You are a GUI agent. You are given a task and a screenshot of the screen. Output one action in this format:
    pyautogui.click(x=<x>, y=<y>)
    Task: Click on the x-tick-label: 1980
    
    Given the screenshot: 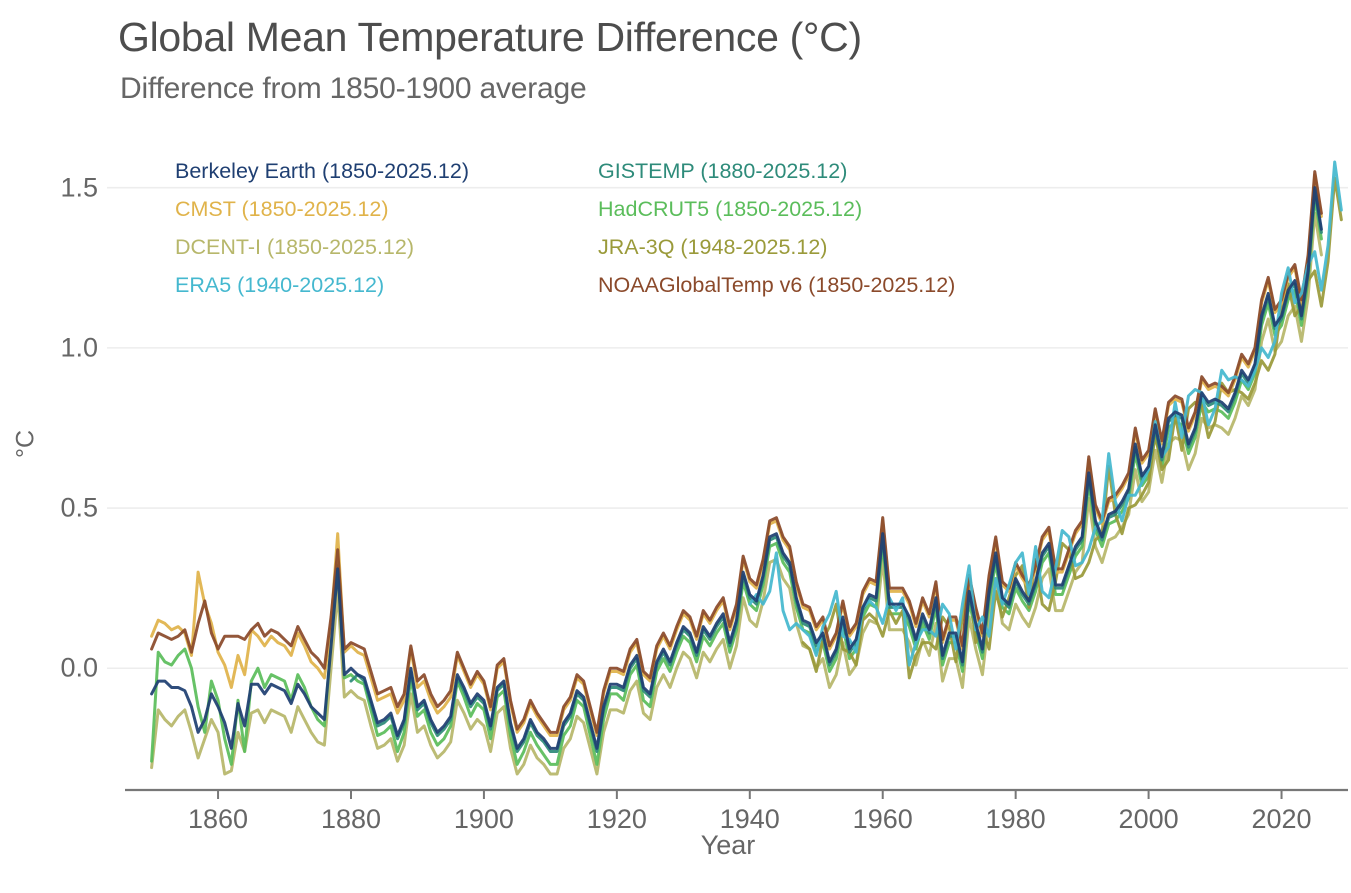 What is the action you would take?
    pyautogui.click(x=1015, y=819)
    